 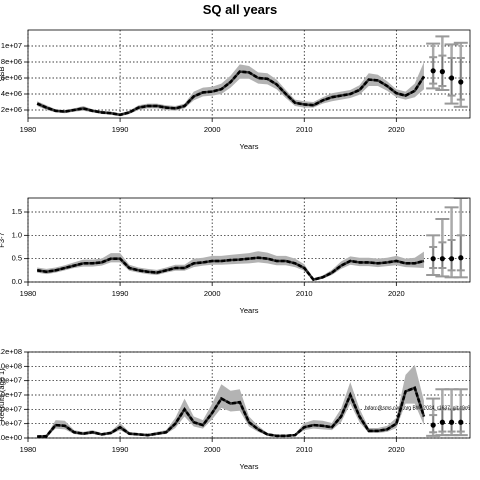 I want to click on y-tick-label: 1.0, so click(x=17, y=234).